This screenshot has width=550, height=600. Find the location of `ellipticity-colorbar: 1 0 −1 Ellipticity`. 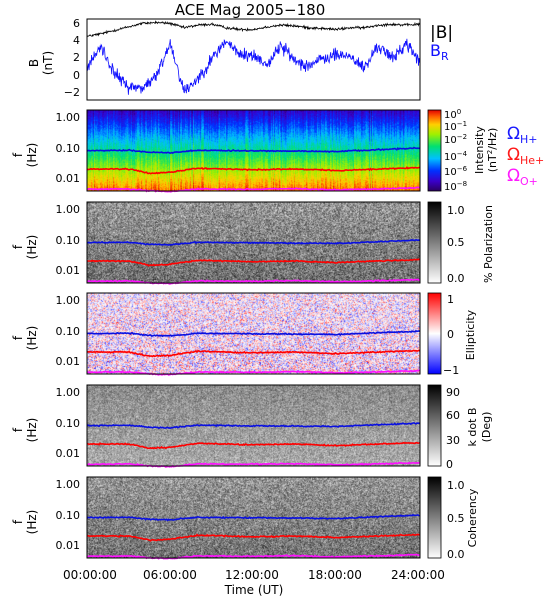

ellipticity-colorbar: 1 0 −1 Ellipticity is located at coordinates (452, 334).